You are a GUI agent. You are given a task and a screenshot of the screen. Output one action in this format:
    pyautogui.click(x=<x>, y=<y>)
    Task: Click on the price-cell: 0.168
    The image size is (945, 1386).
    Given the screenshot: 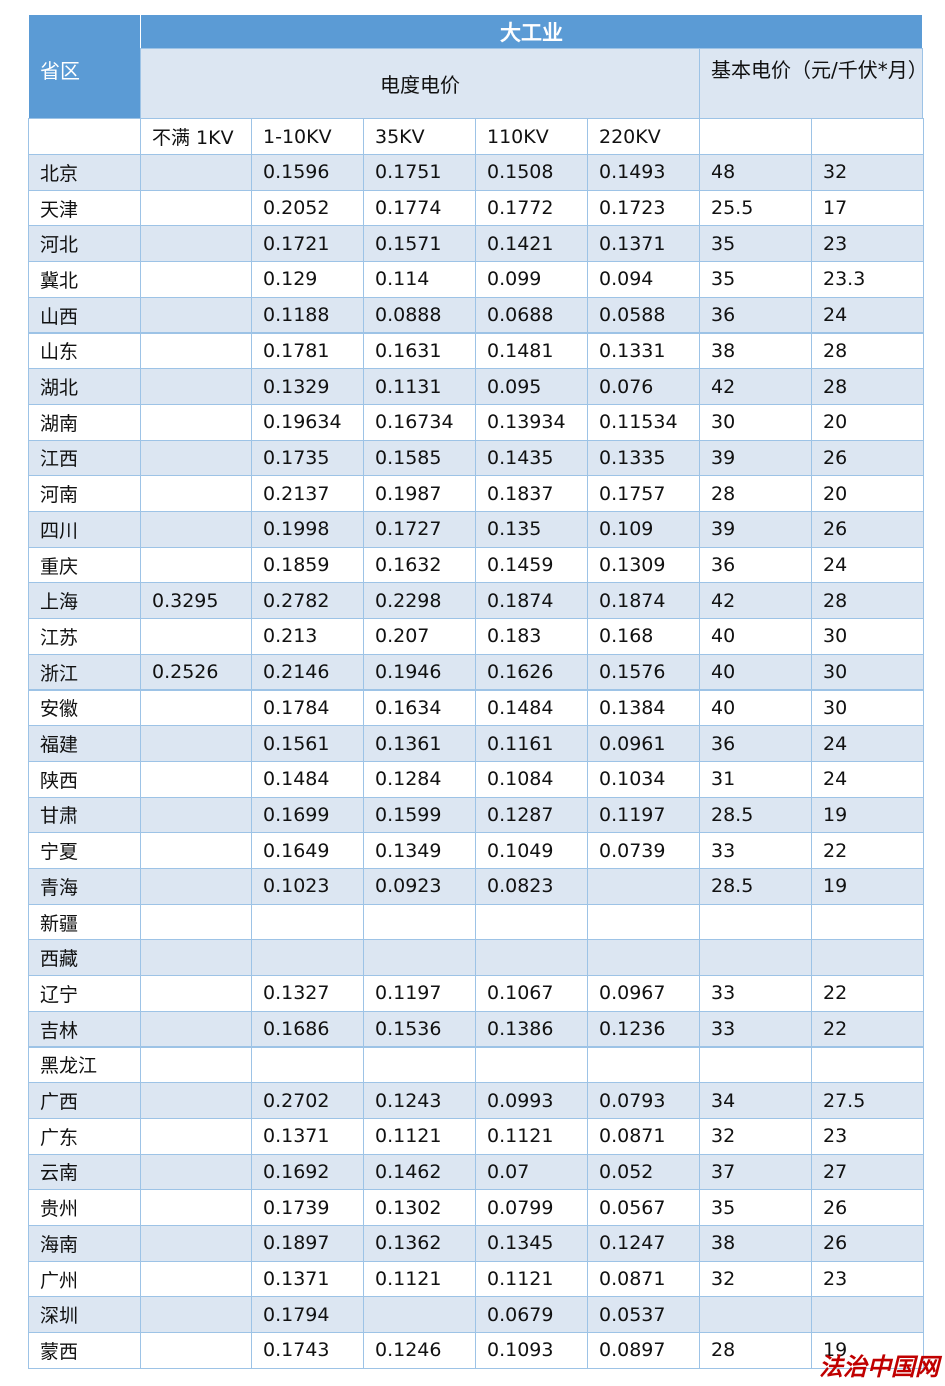 What is the action you would take?
    pyautogui.click(x=643, y=636)
    